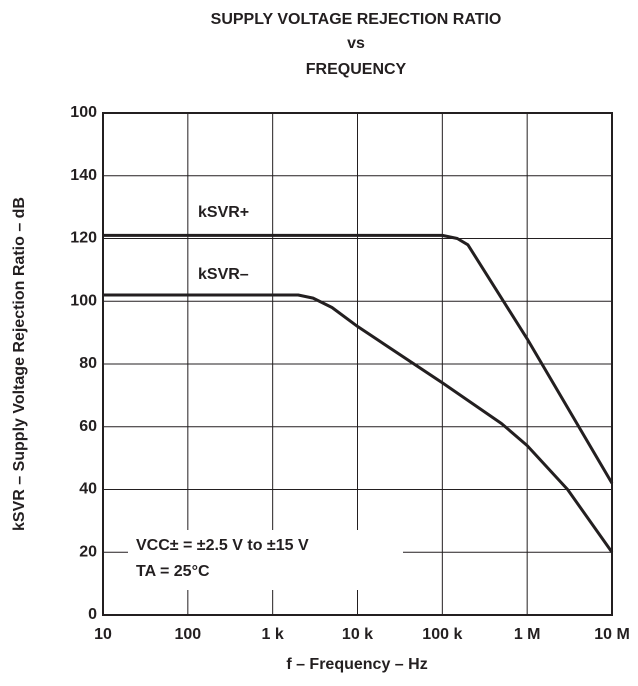 This screenshot has height=686, width=638. What do you see at coordinates (83, 238) in the screenshot?
I see `y-tick-label: 120` at bounding box center [83, 238].